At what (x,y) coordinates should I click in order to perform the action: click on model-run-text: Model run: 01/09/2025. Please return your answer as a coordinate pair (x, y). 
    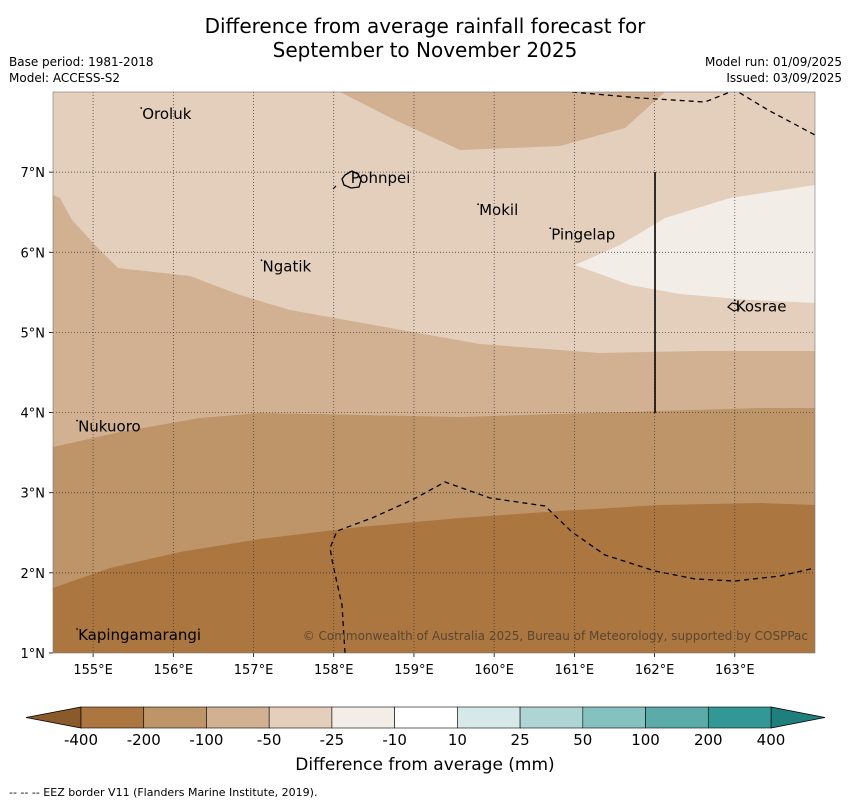
    Looking at the image, I should click on (773, 62).